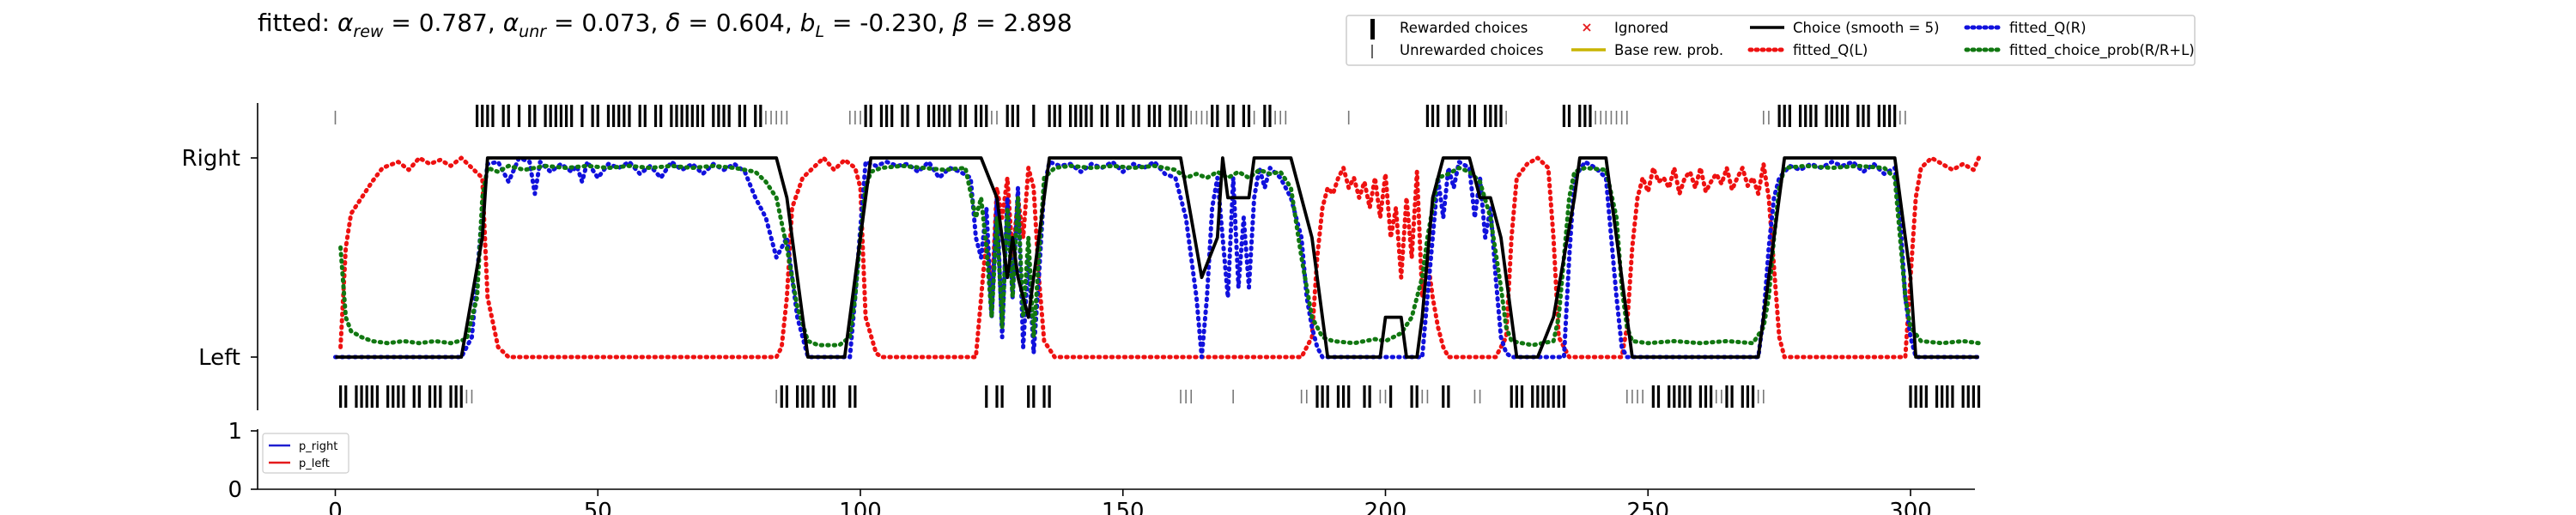 Image resolution: width=2576 pixels, height=515 pixels. Describe the element at coordinates (1830, 50) in the screenshot. I see `legend-label: fitted_Q(L)` at that location.